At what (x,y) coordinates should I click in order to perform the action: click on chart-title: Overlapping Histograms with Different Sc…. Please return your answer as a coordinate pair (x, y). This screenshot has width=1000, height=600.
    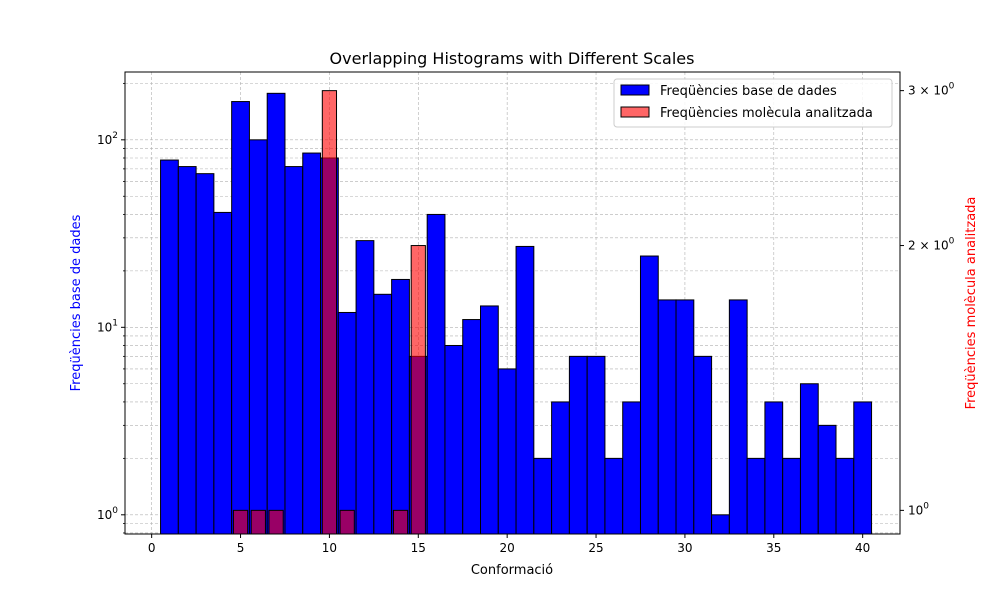
    Looking at the image, I should click on (512, 58).